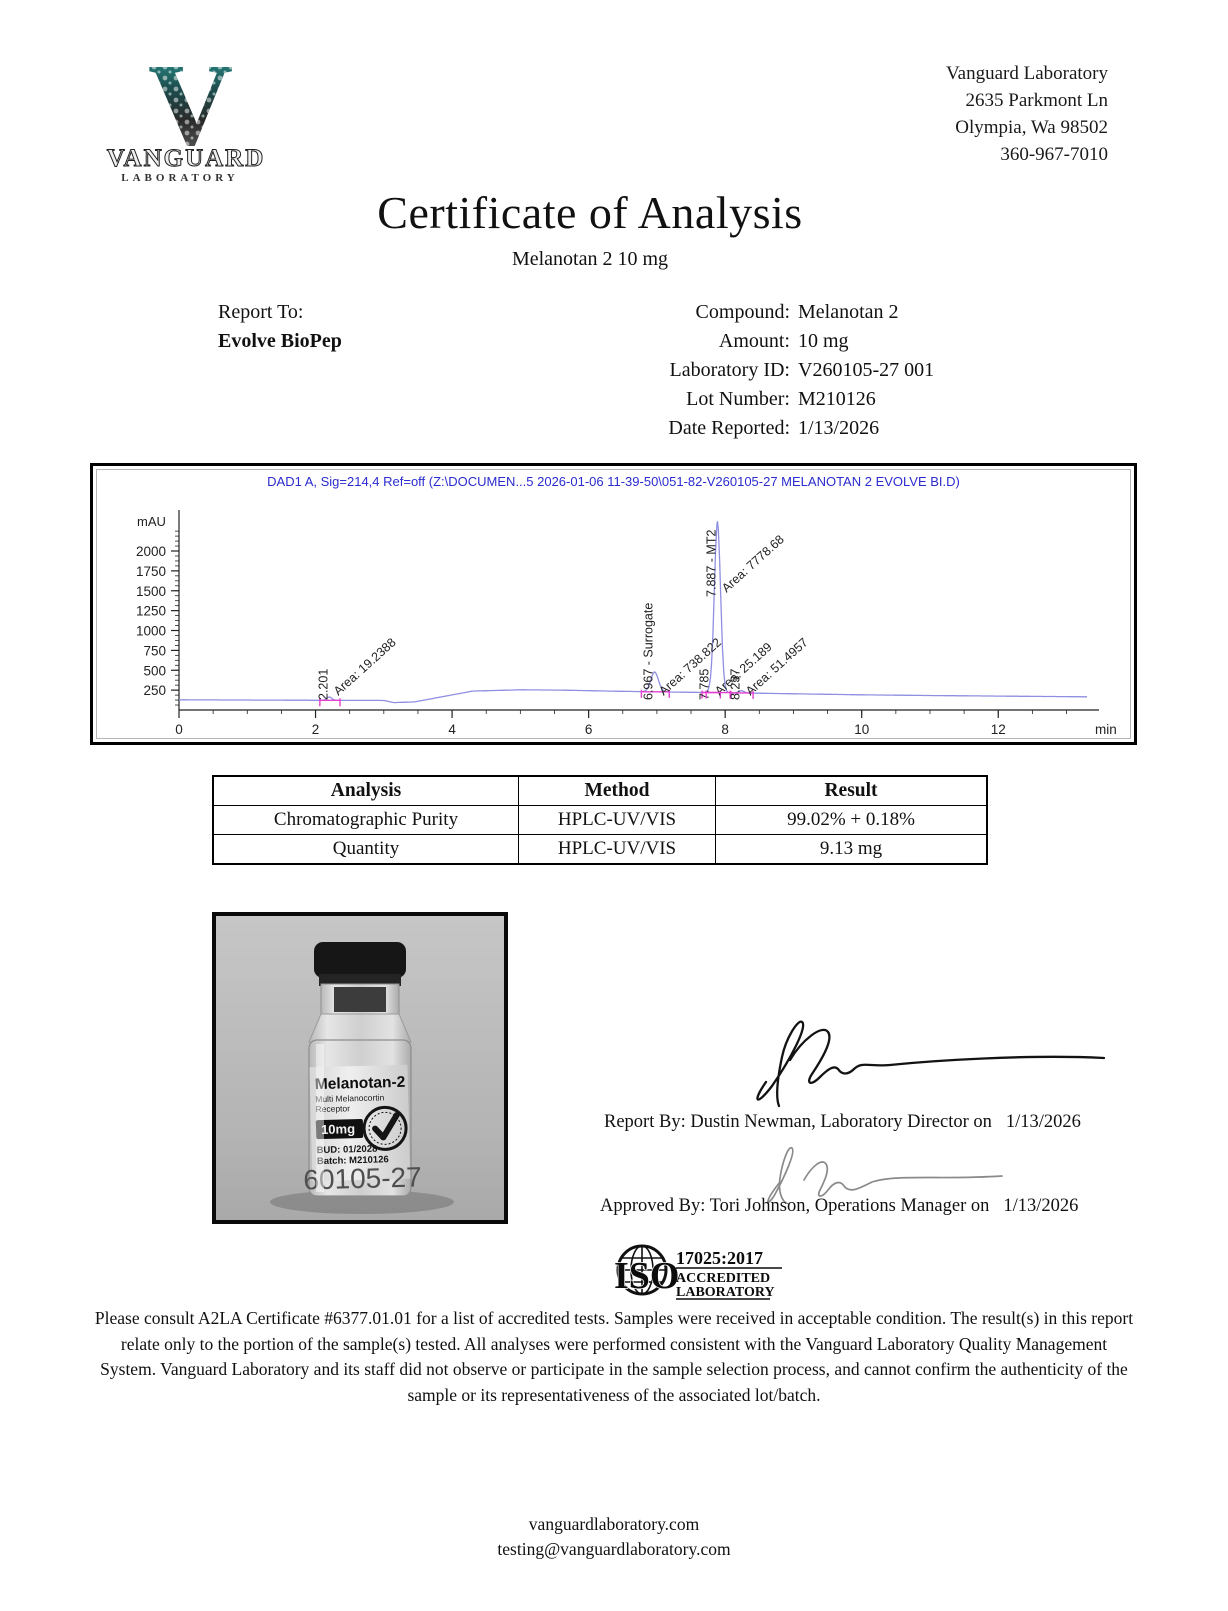 The image size is (1228, 1611). Describe the element at coordinates (614, 1549) in the screenshot. I see `email-link: testing@vanguardlaboratory.com` at that location.